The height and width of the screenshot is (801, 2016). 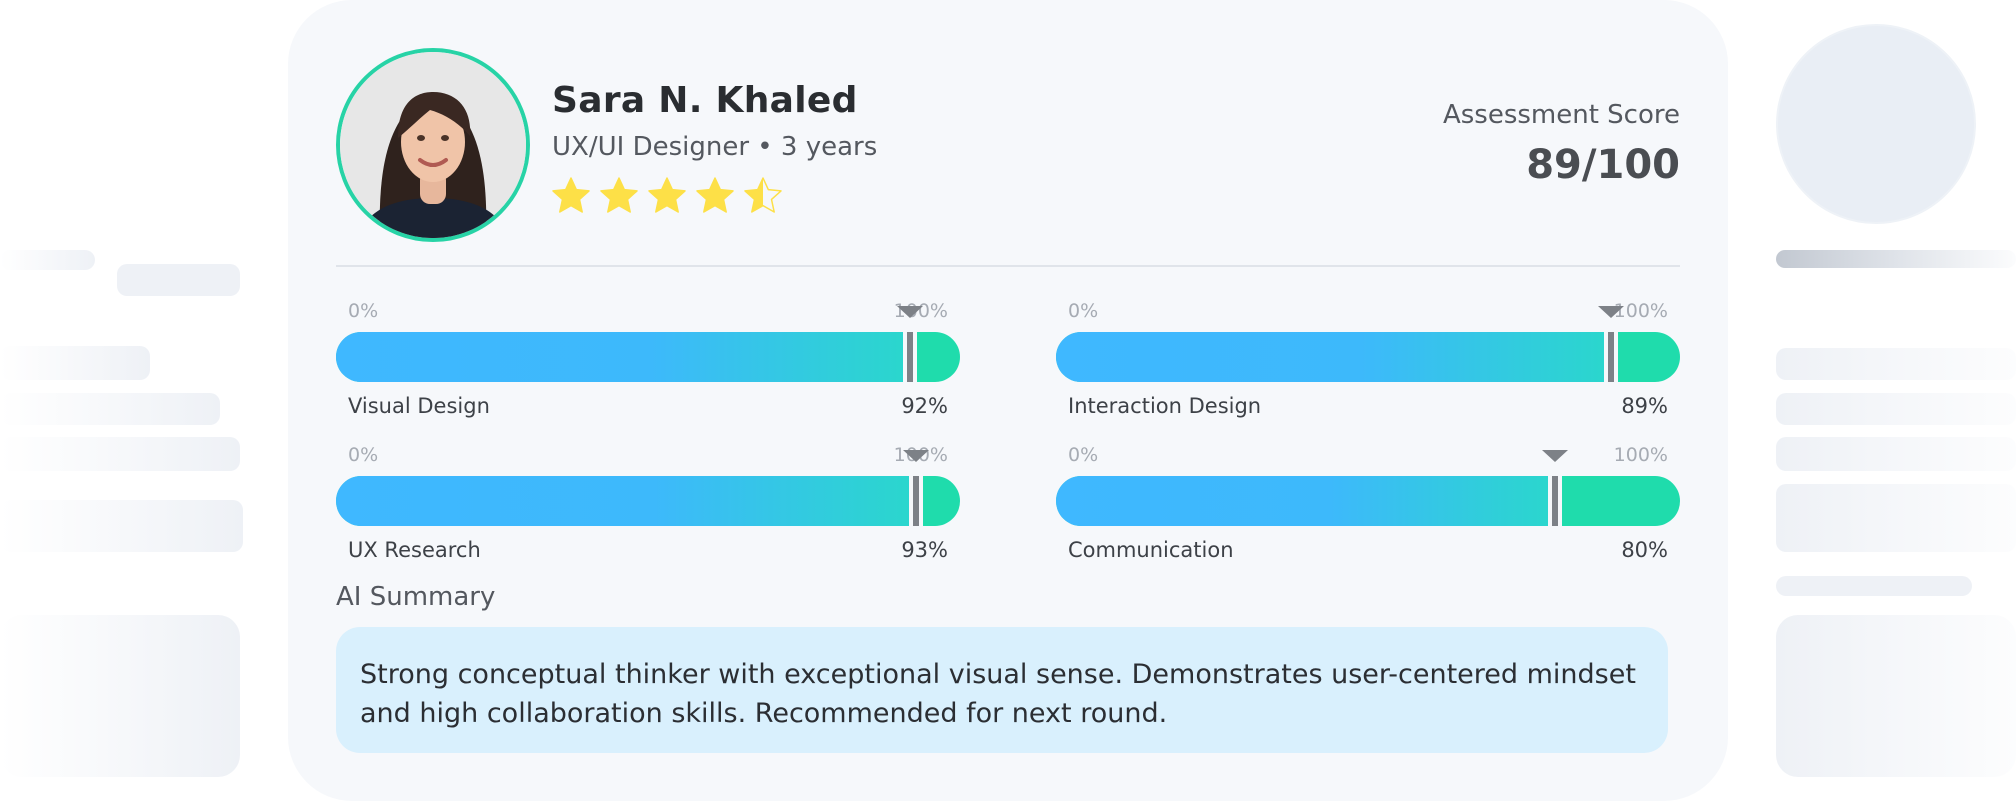 I want to click on skill-meter-ux-research: 0% 100% UX Research 93%, so click(x=648, y=488).